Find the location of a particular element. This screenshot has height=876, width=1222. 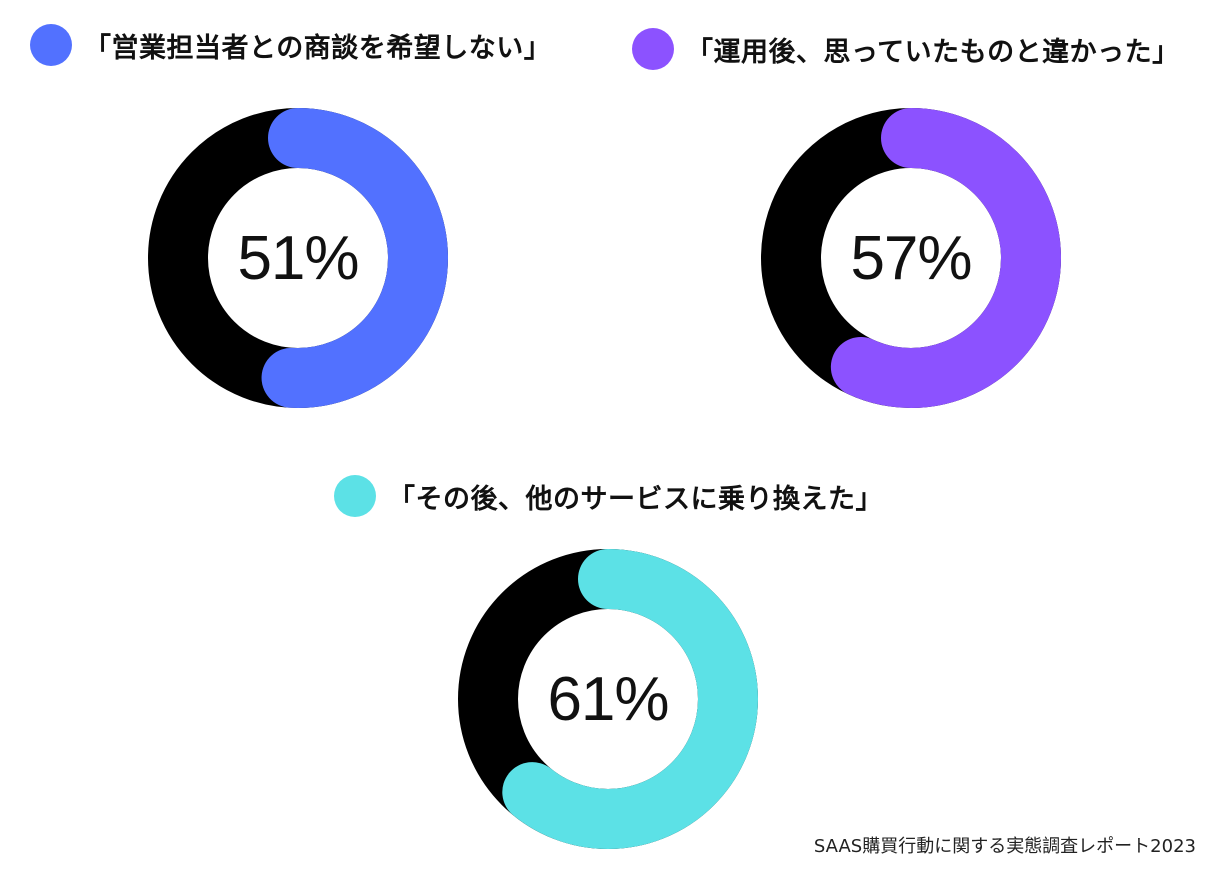

source-credit: SAAS購買行動に関する実態調査レポート2023 is located at coordinates (1004, 846).